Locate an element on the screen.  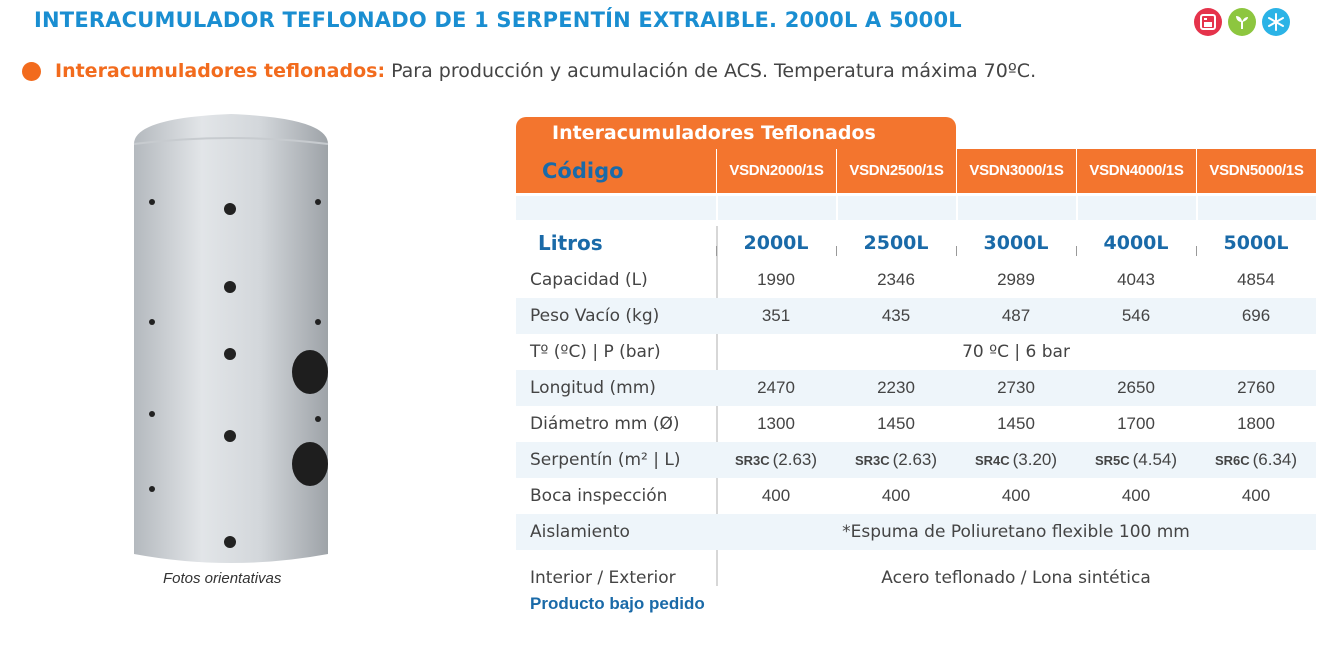
table-cell-merged: *Espuma de Poliuretano flexible 100 mm is located at coordinates (1016, 532).